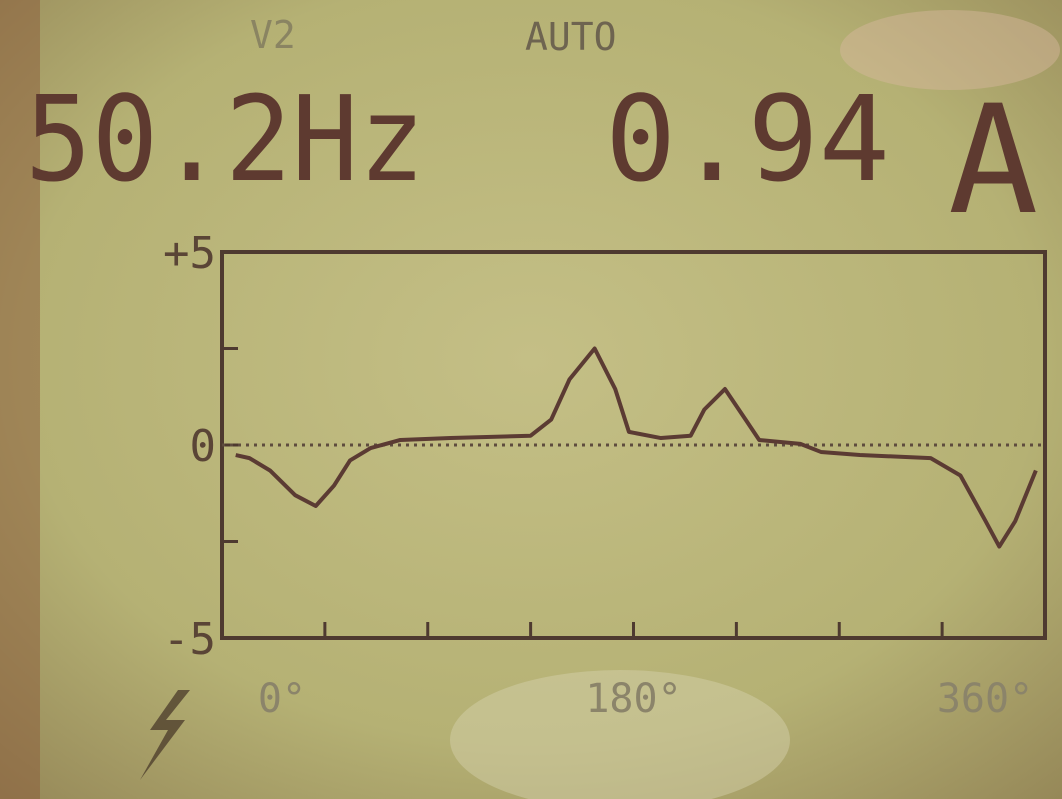 The image size is (1062, 799). Describe the element at coordinates (225, 139) in the screenshot. I see `frequency-reading: 50.2Hz` at that location.